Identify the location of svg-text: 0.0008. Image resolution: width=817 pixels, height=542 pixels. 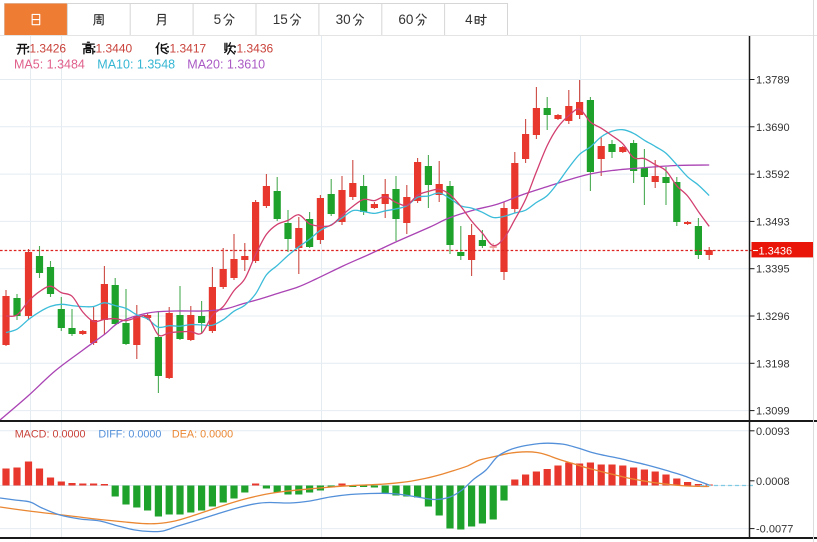
(773, 482).